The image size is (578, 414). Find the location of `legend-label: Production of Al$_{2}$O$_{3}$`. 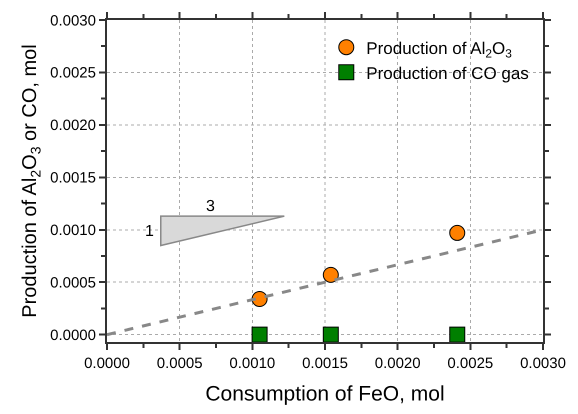

legend-label: Production of Al$_{2}$O$_{3}$ is located at coordinates (439, 49).